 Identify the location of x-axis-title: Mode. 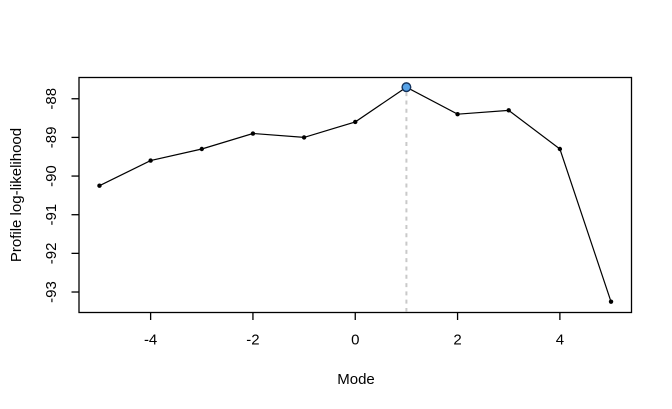
(356, 379).